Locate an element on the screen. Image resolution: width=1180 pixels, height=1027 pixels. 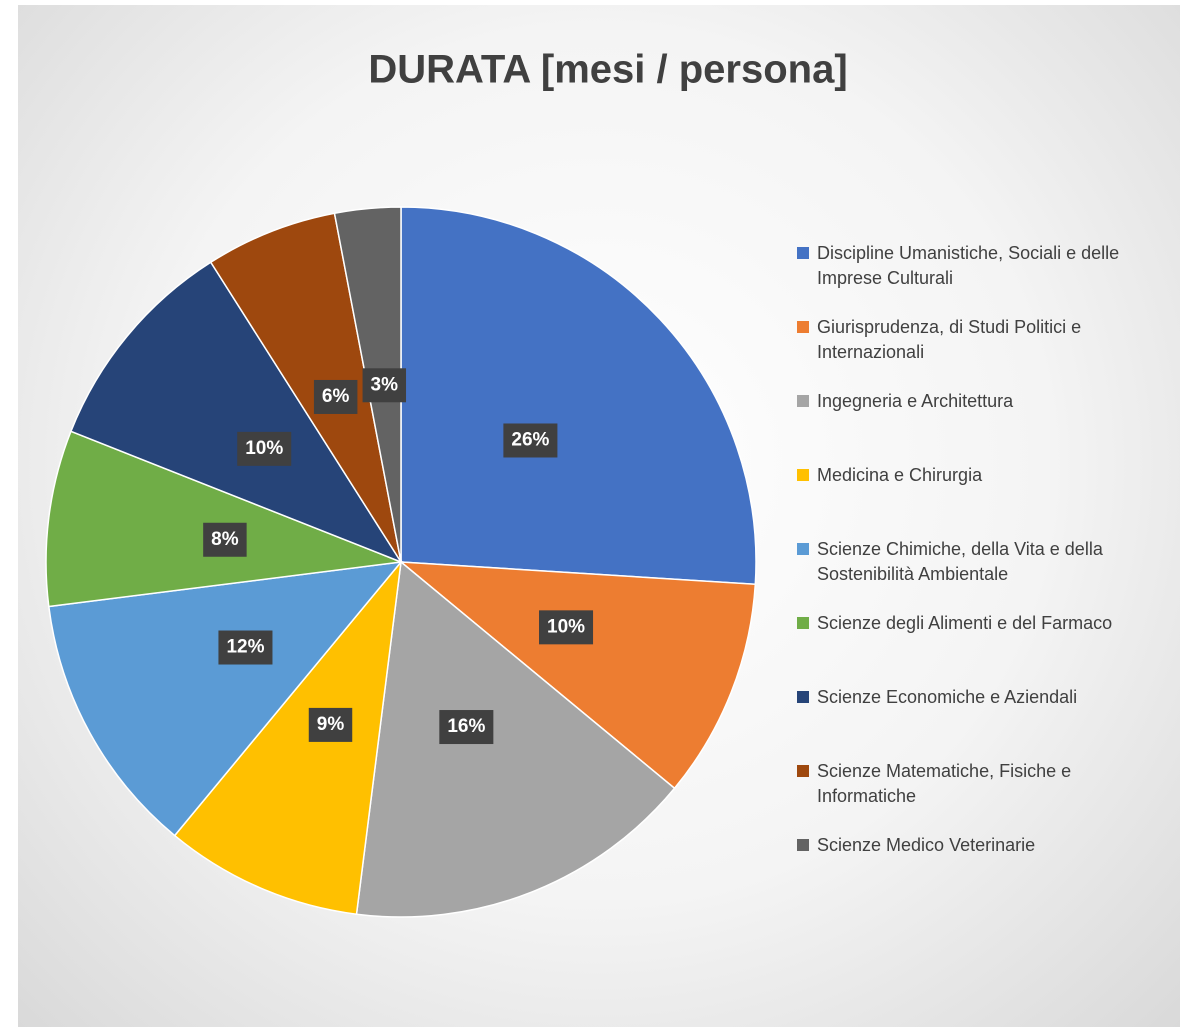
data-label-text: 16% is located at coordinates (466, 726).